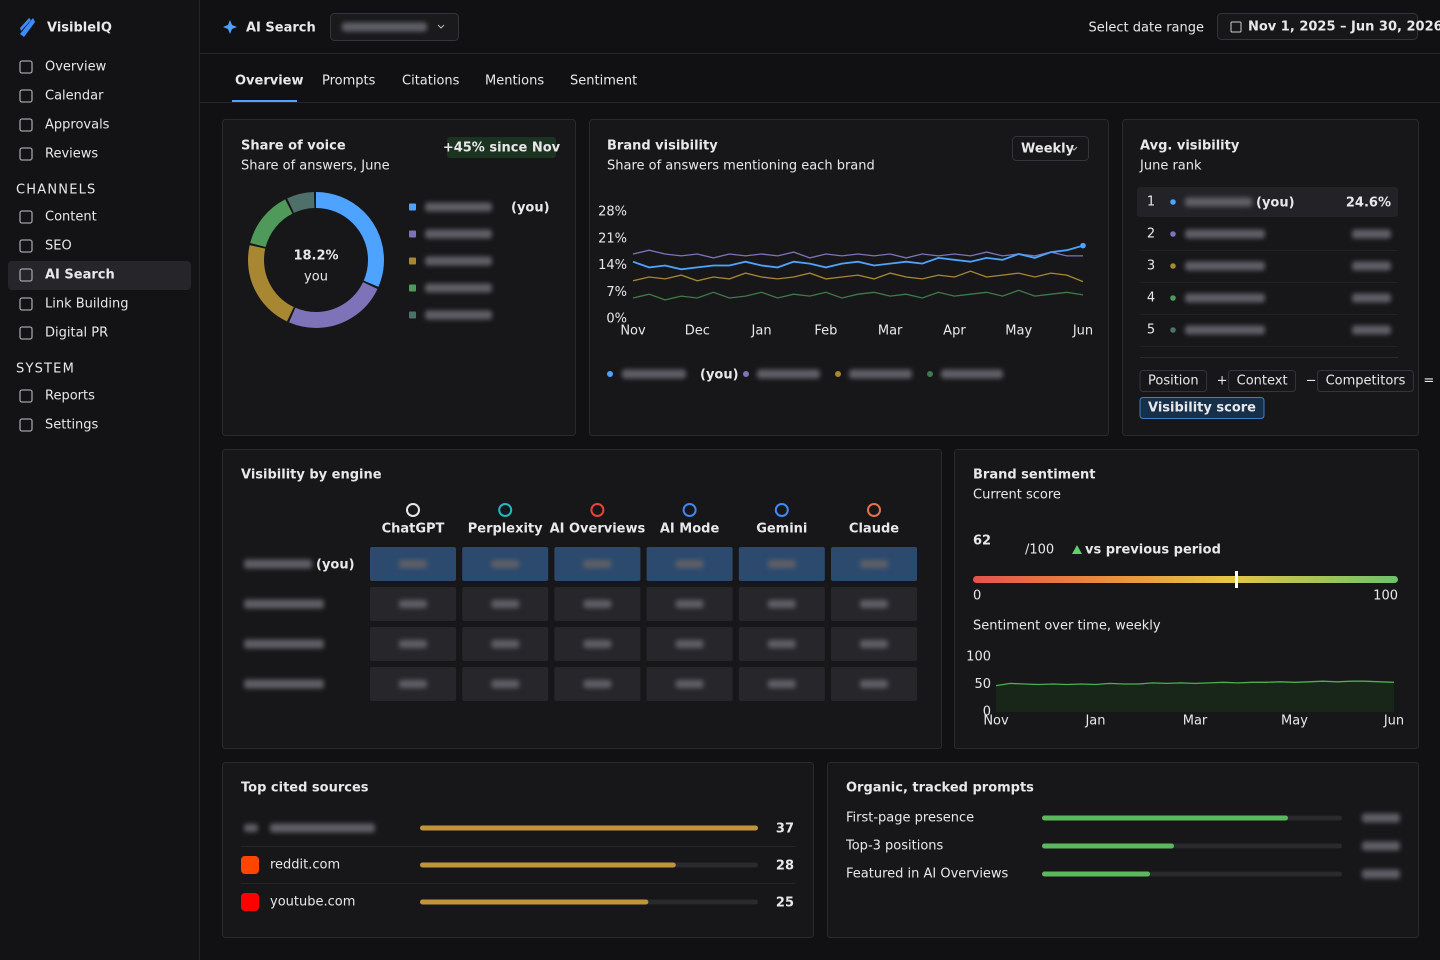 This screenshot has width=1440, height=960. I want to click on engine-name: Claude, so click(874, 529).